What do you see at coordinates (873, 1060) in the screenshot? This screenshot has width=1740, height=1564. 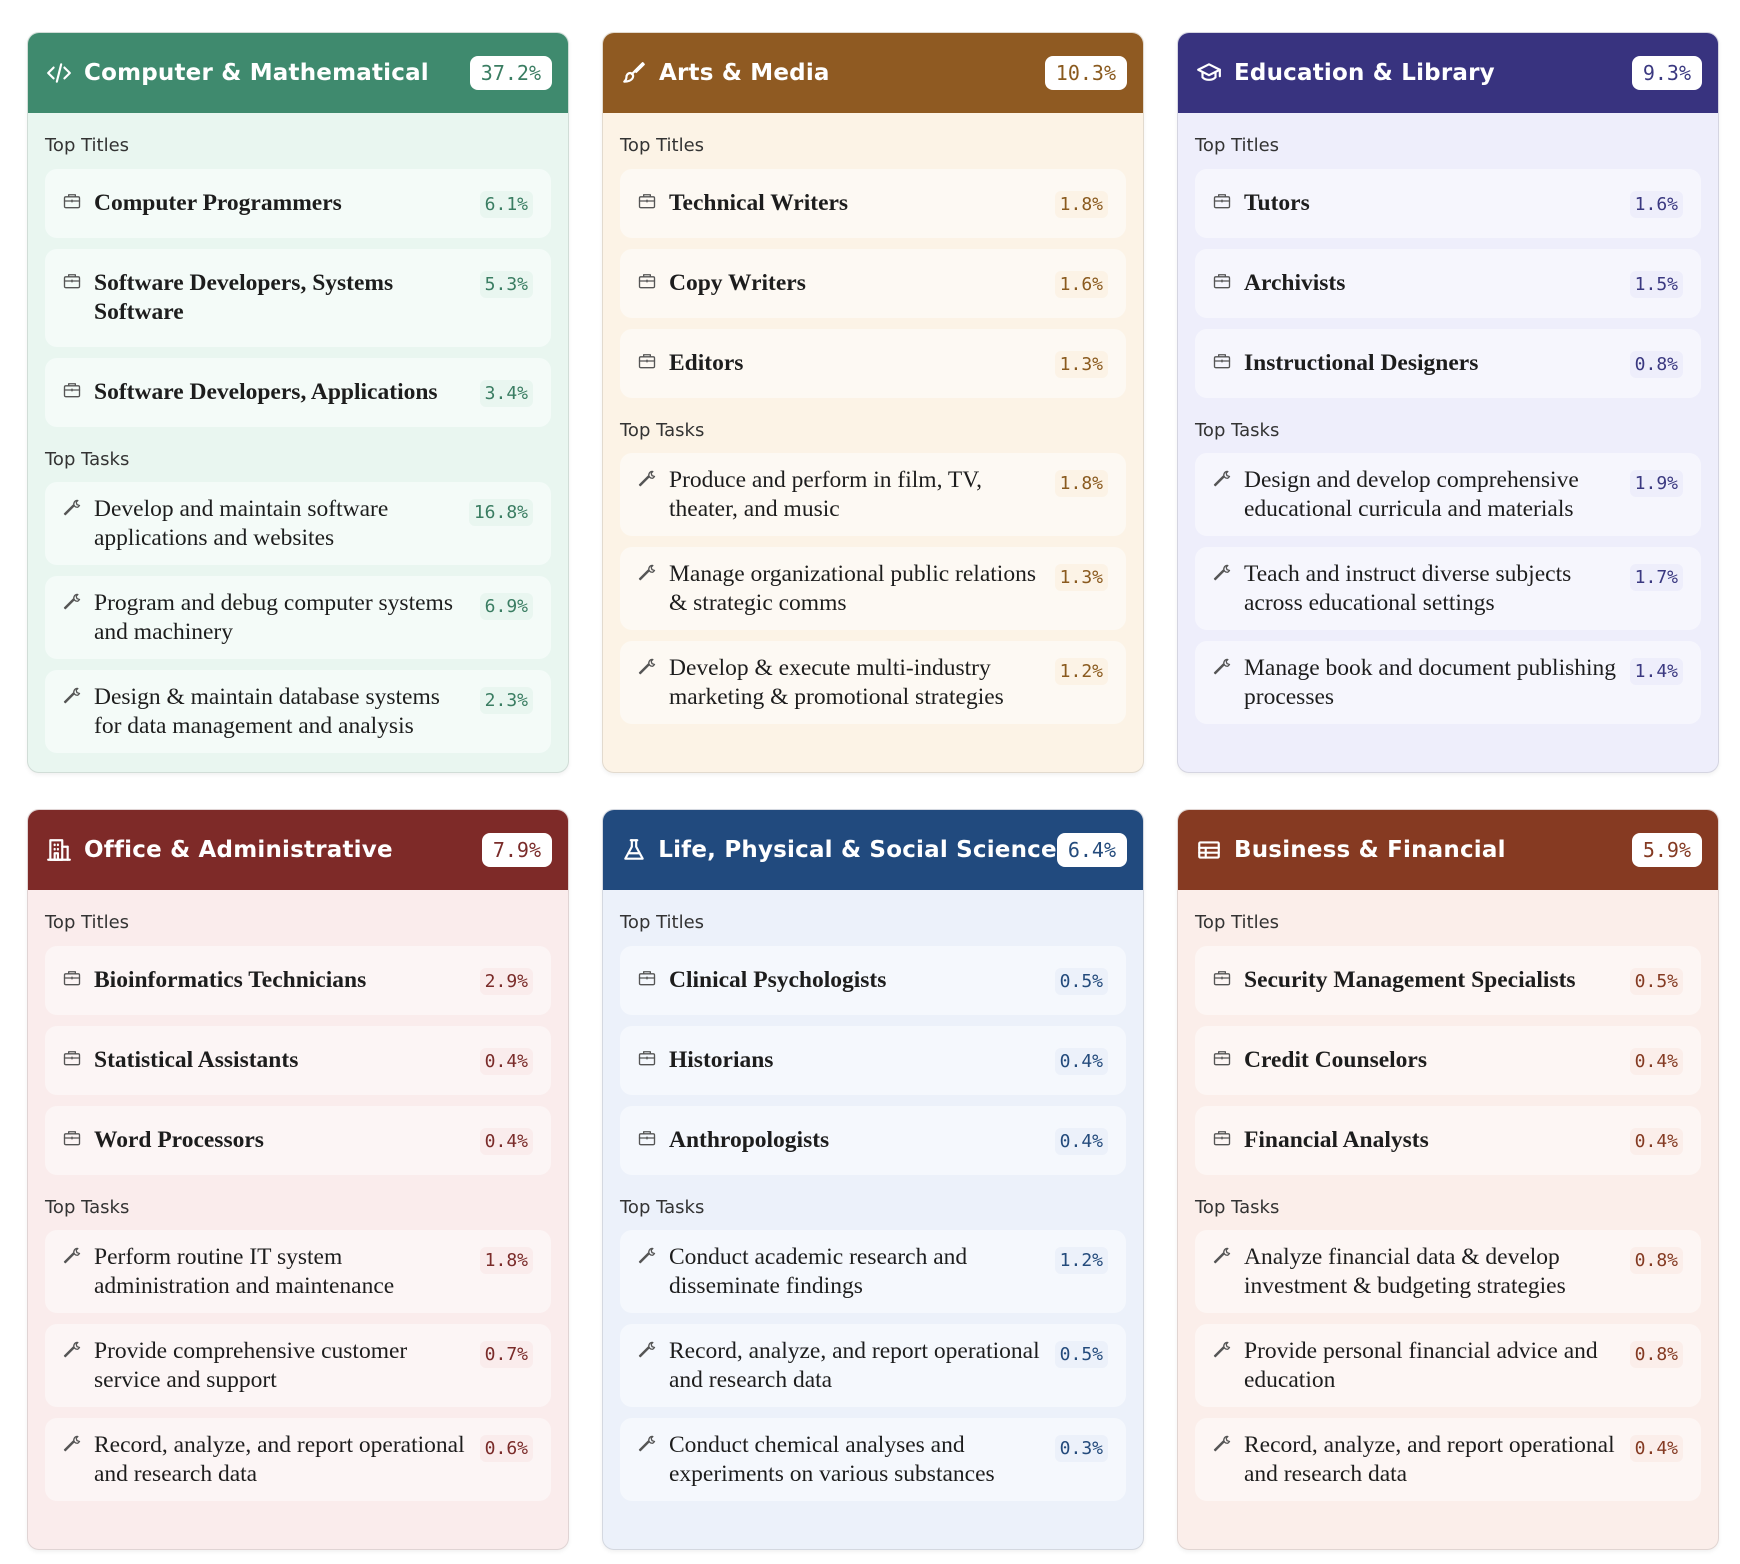 I see `title-item: Historians 0.4%` at bounding box center [873, 1060].